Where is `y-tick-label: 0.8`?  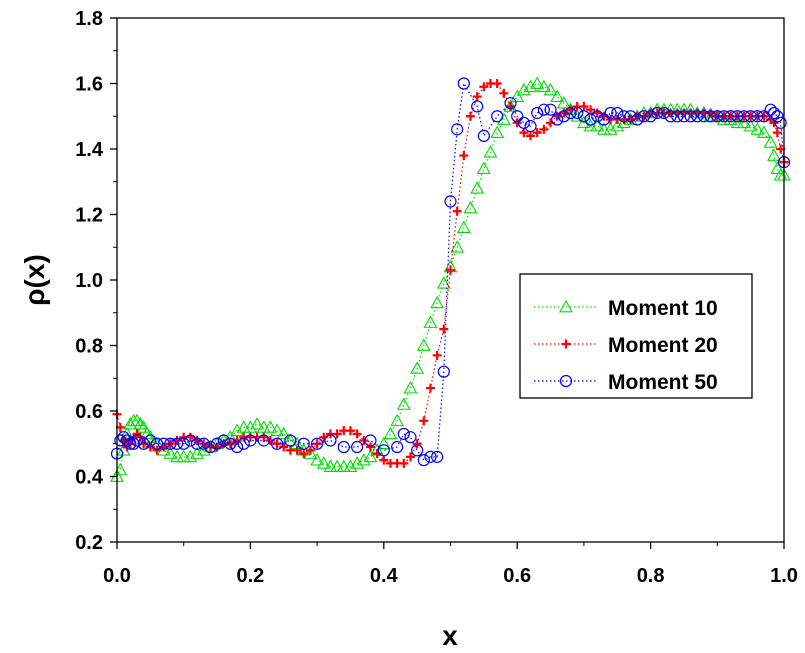 y-tick-label: 0.8 is located at coordinates (89, 347).